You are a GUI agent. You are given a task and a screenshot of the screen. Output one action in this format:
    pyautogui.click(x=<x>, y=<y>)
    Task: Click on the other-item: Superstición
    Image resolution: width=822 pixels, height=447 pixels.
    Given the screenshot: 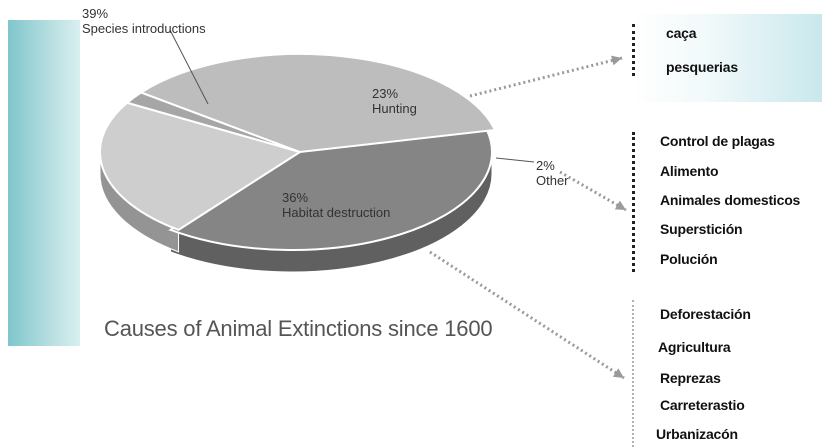 What is the action you would take?
    pyautogui.click(x=701, y=229)
    